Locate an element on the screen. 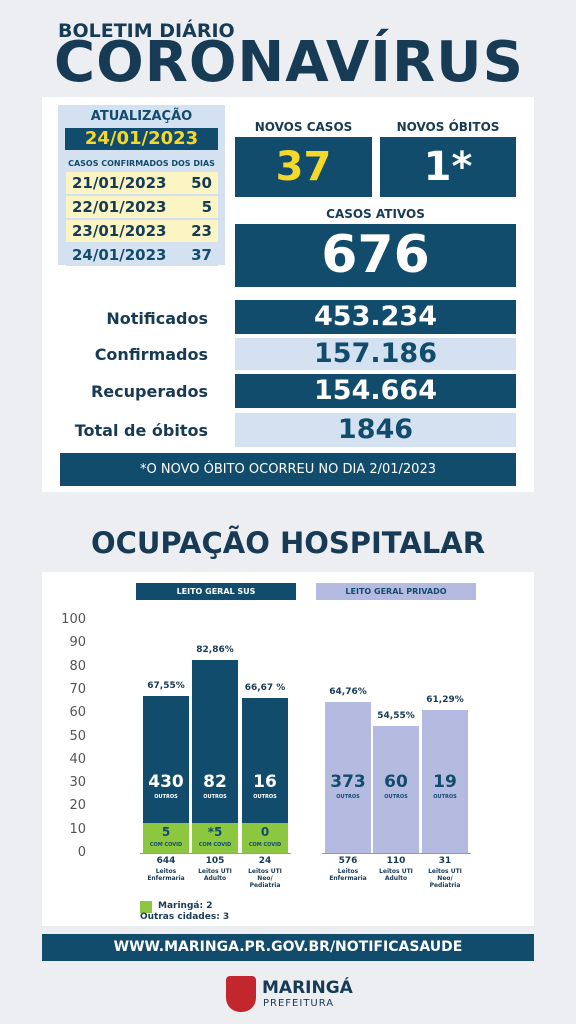 The height and width of the screenshot is (1024, 576). y-tick-label: 50 is located at coordinates (77, 736).